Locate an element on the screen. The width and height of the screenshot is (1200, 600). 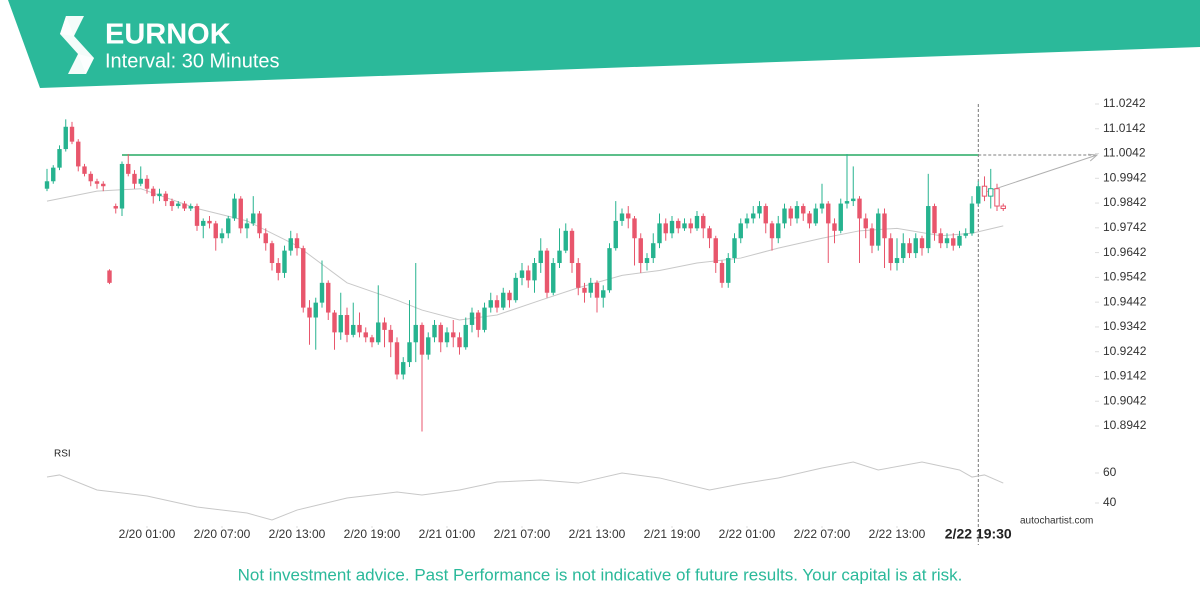
x-tick-label: 2/22 07:00 is located at coordinates (822, 534).